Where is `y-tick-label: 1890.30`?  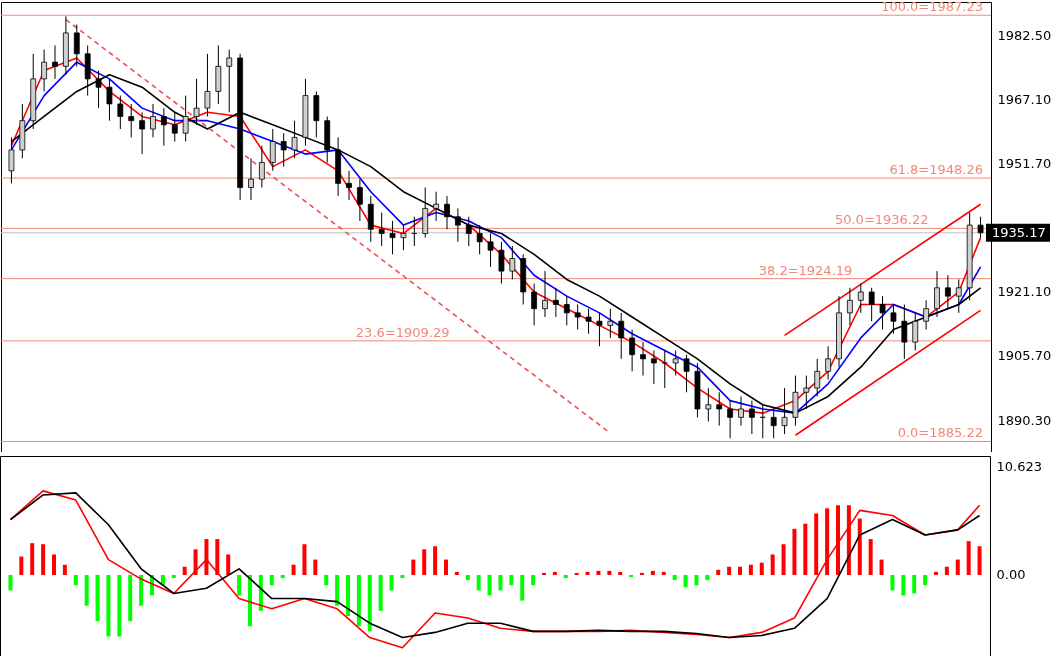
y-tick-label: 1890.30 is located at coordinates (1024, 420).